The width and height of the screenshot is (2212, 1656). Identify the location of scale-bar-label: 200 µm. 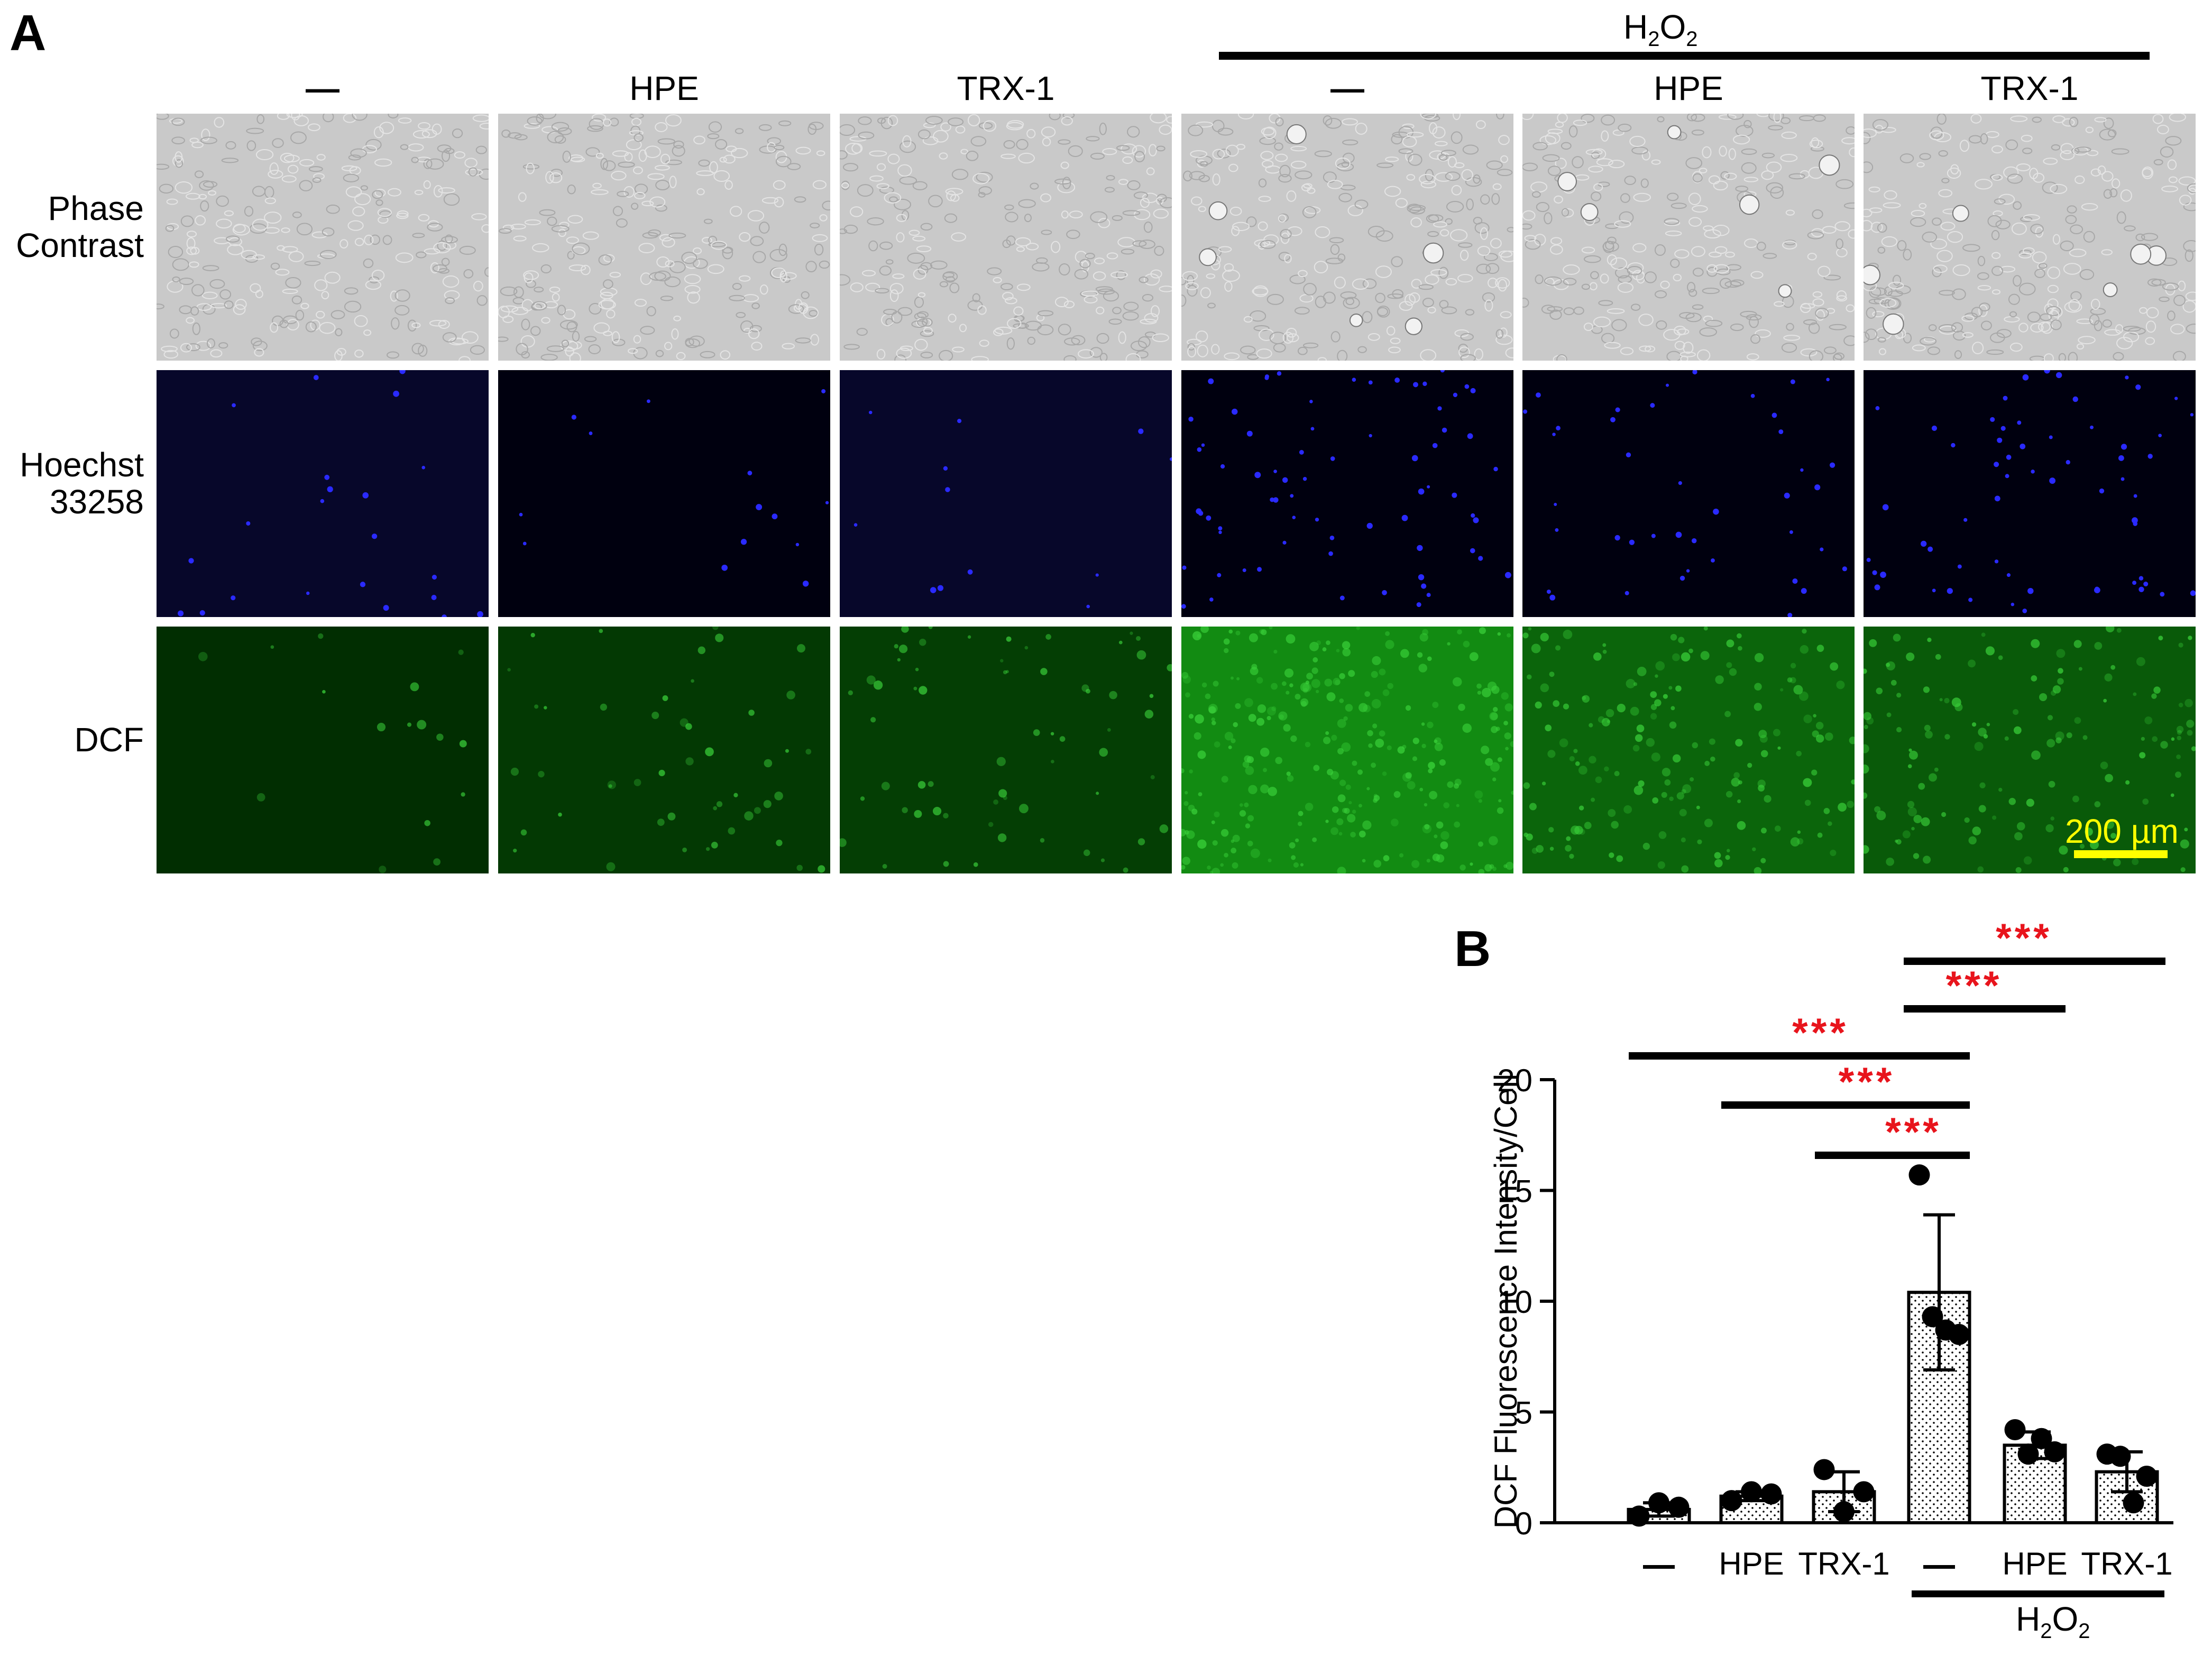
(2122, 831).